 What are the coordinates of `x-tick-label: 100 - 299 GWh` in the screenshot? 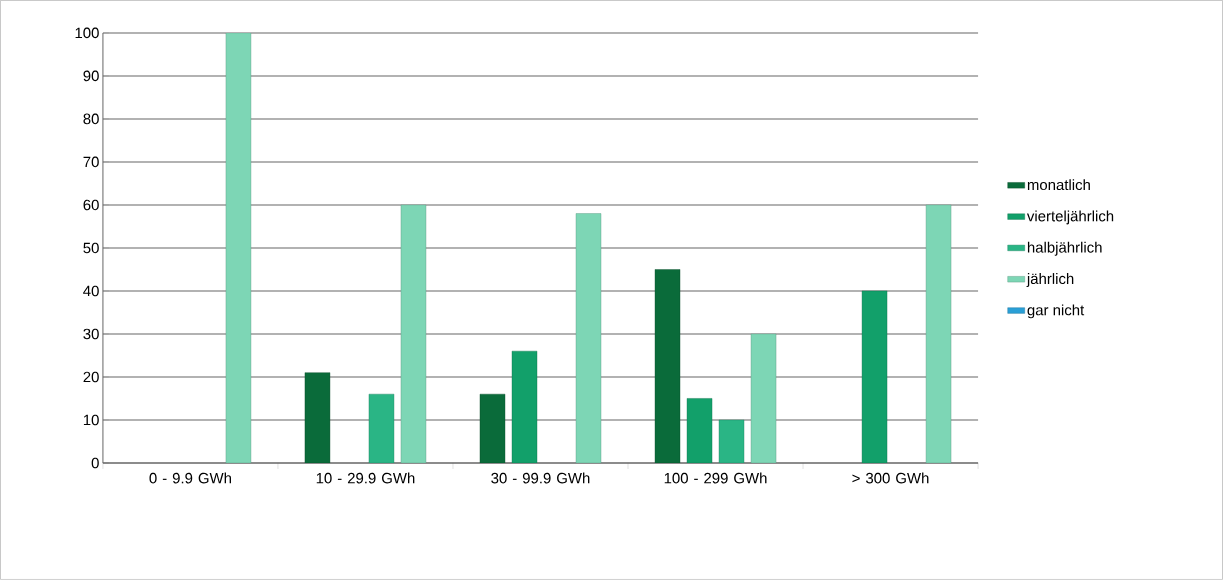 It's located at (715, 478).